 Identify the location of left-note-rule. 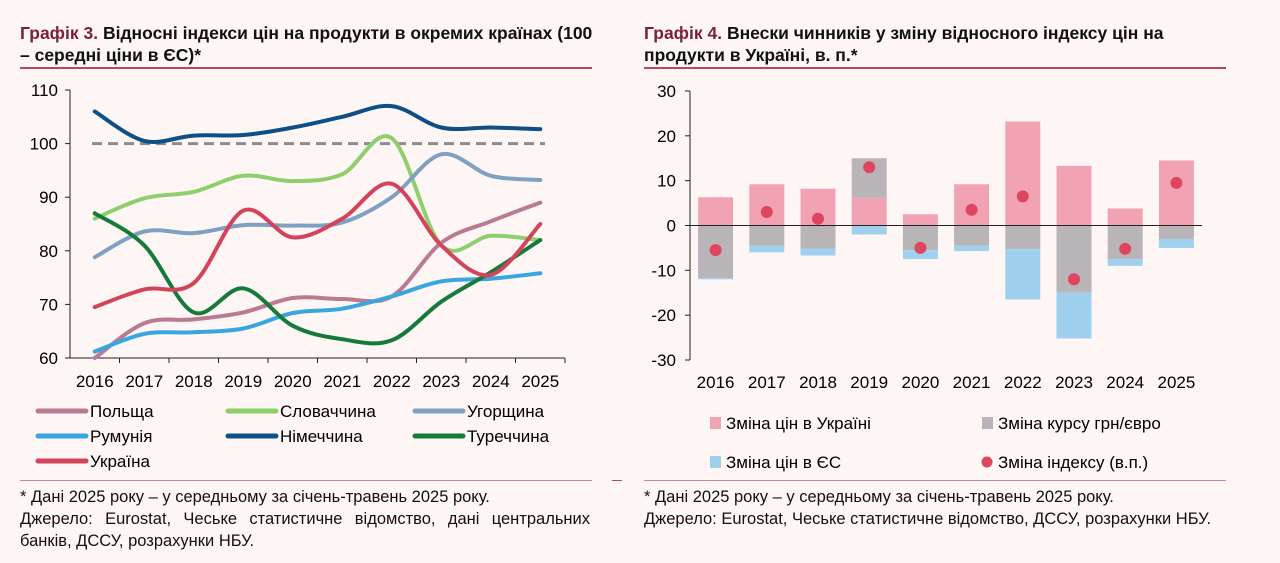
(306, 480).